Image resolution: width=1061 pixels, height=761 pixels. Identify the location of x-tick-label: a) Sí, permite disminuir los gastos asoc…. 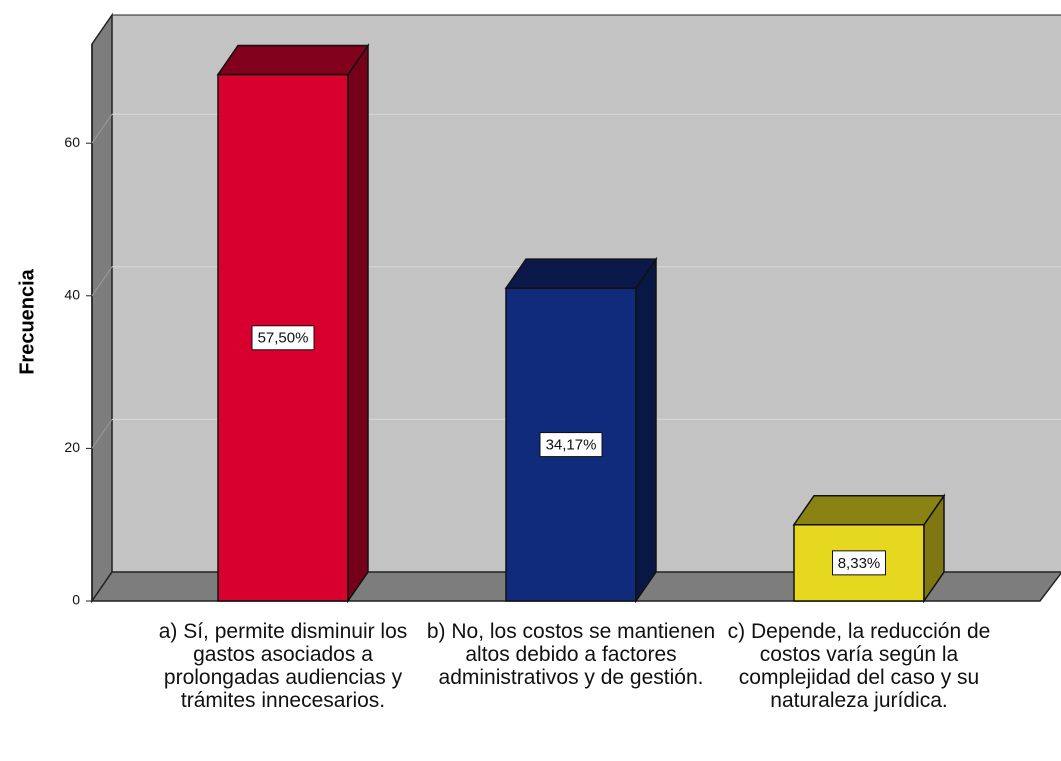
(283, 666).